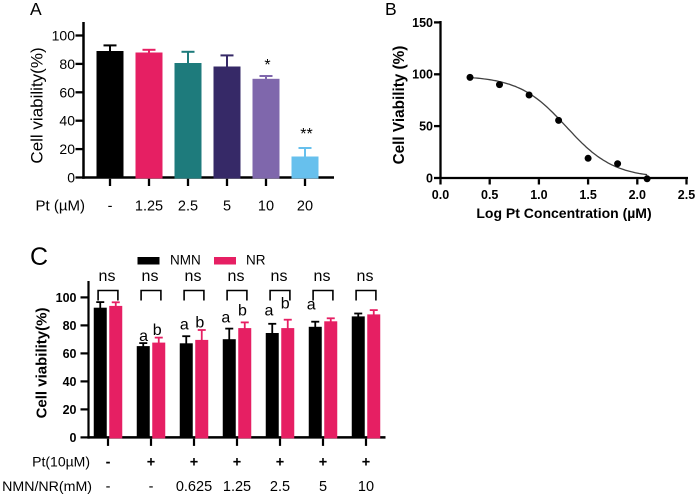 The height and width of the screenshot is (494, 696). Describe the element at coordinates (563, 213) in the screenshot. I see `svg-text: Log Pt Concentration (µM)` at that location.